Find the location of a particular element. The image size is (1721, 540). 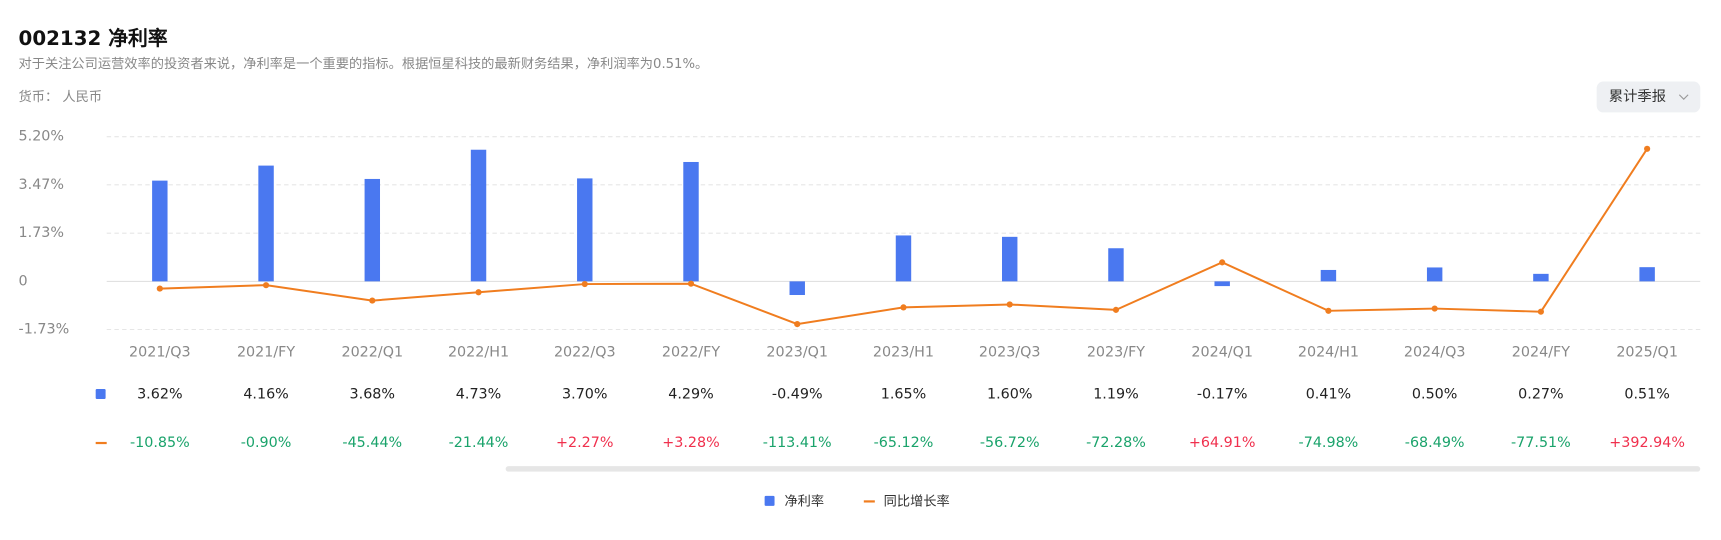

value-label: +3.28% is located at coordinates (690, 443).